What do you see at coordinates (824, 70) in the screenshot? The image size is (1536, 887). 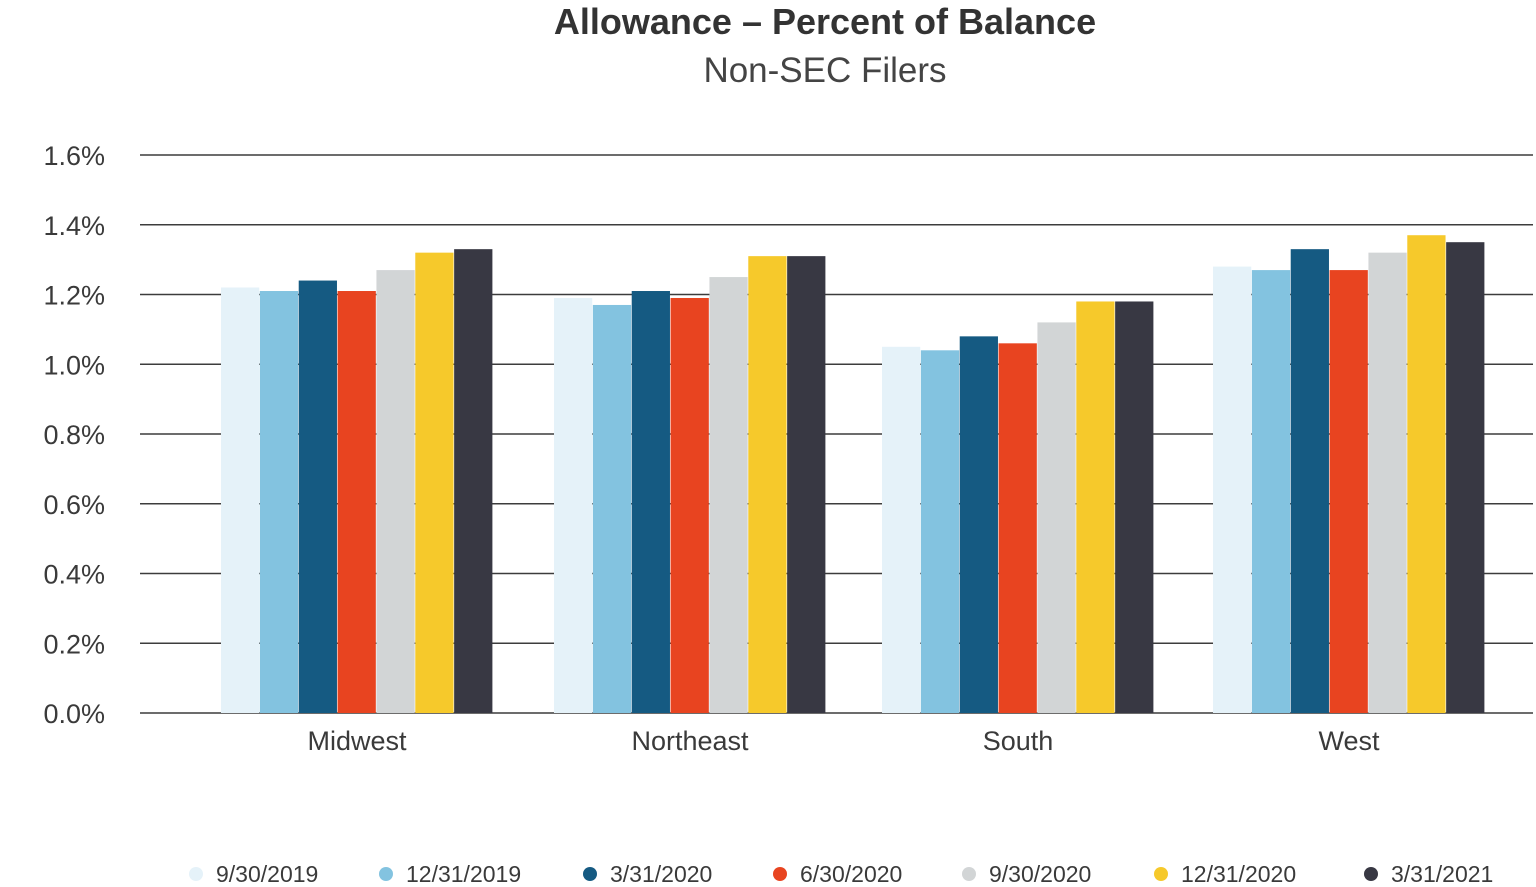 I see `chart-subtitle: Non-SEC Filers` at bounding box center [824, 70].